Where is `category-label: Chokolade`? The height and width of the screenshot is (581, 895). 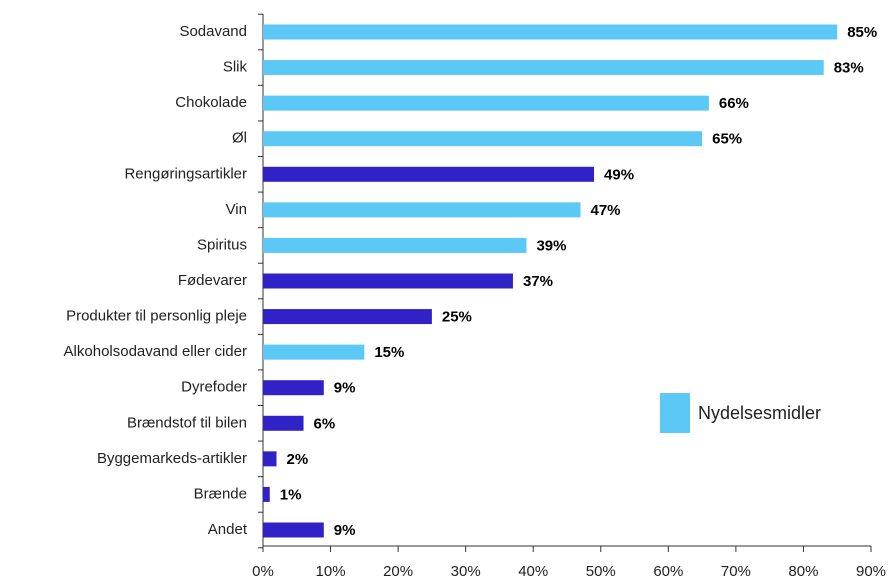 category-label: Chokolade is located at coordinates (211, 102).